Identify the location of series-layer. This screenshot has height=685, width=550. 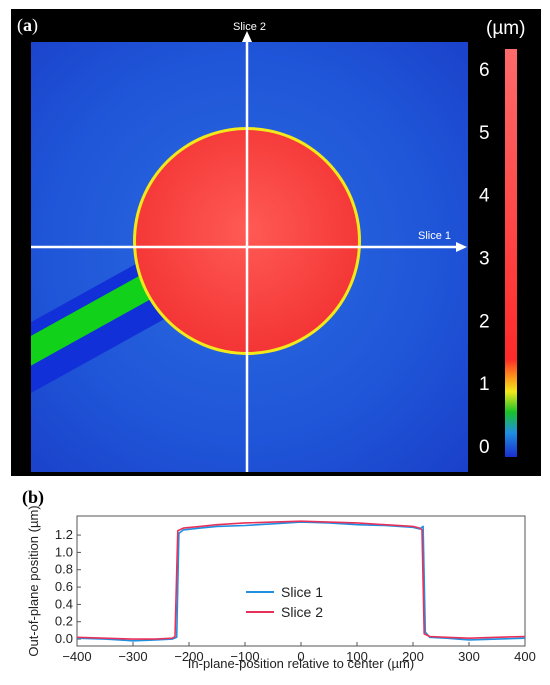
(301, 581).